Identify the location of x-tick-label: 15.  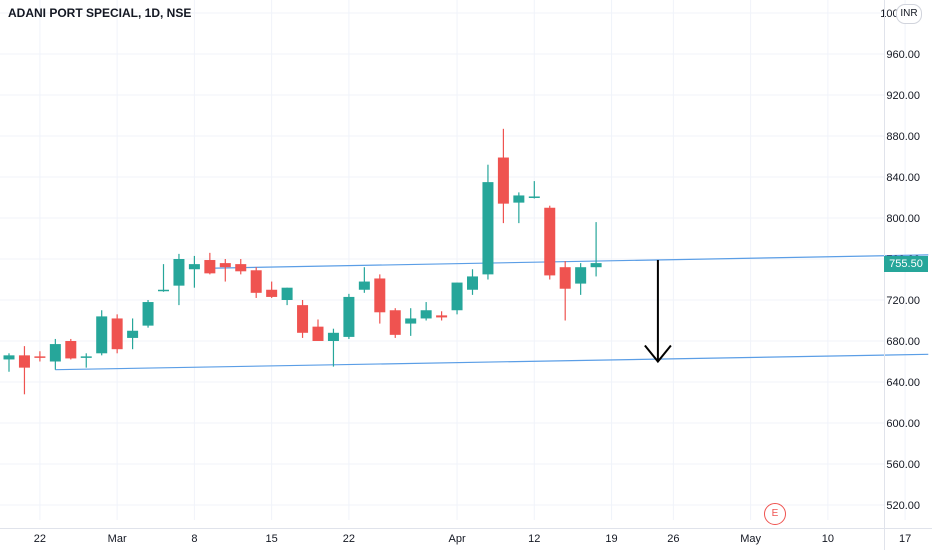
(272, 539).